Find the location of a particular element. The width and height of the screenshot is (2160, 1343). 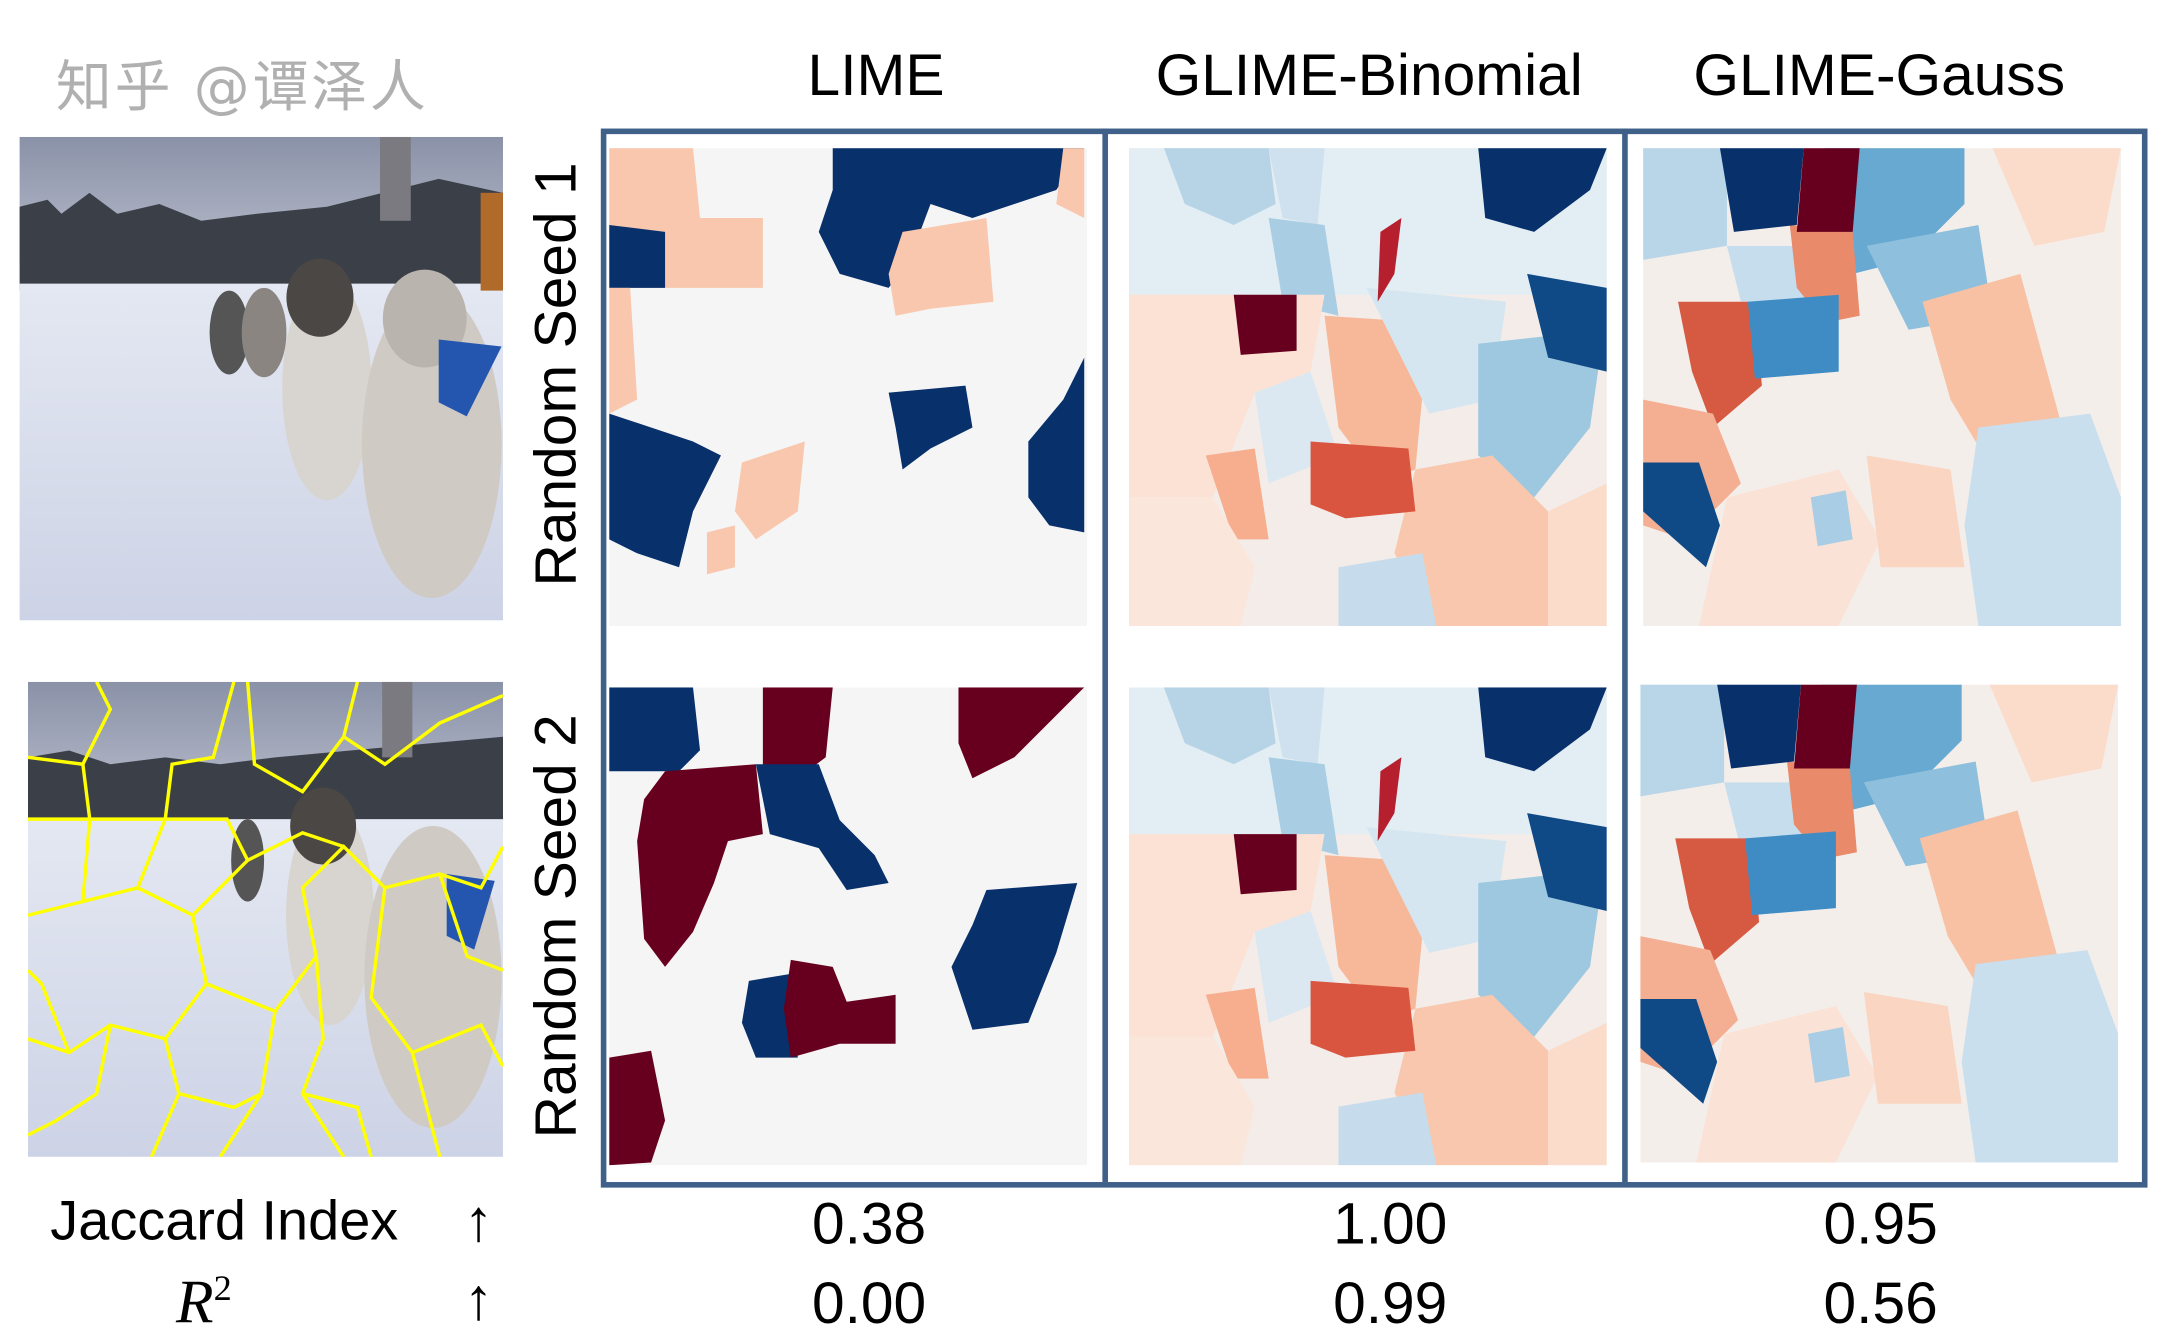

r2-lime: 0.00 is located at coordinates (869, 1303).